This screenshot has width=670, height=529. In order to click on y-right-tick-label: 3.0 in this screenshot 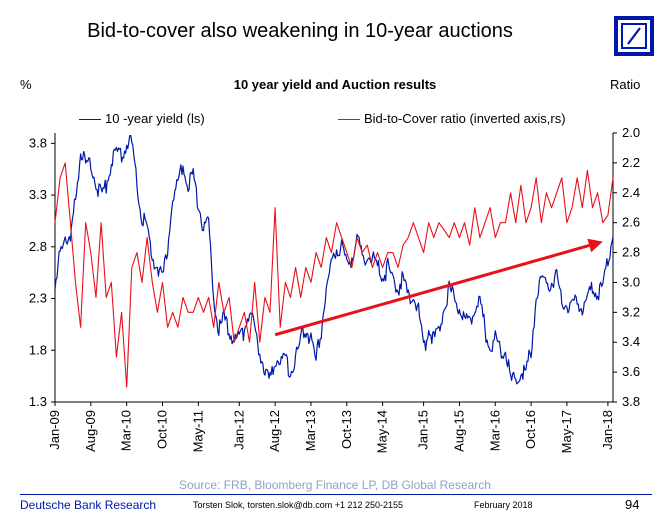, I will do `click(631, 281)`.